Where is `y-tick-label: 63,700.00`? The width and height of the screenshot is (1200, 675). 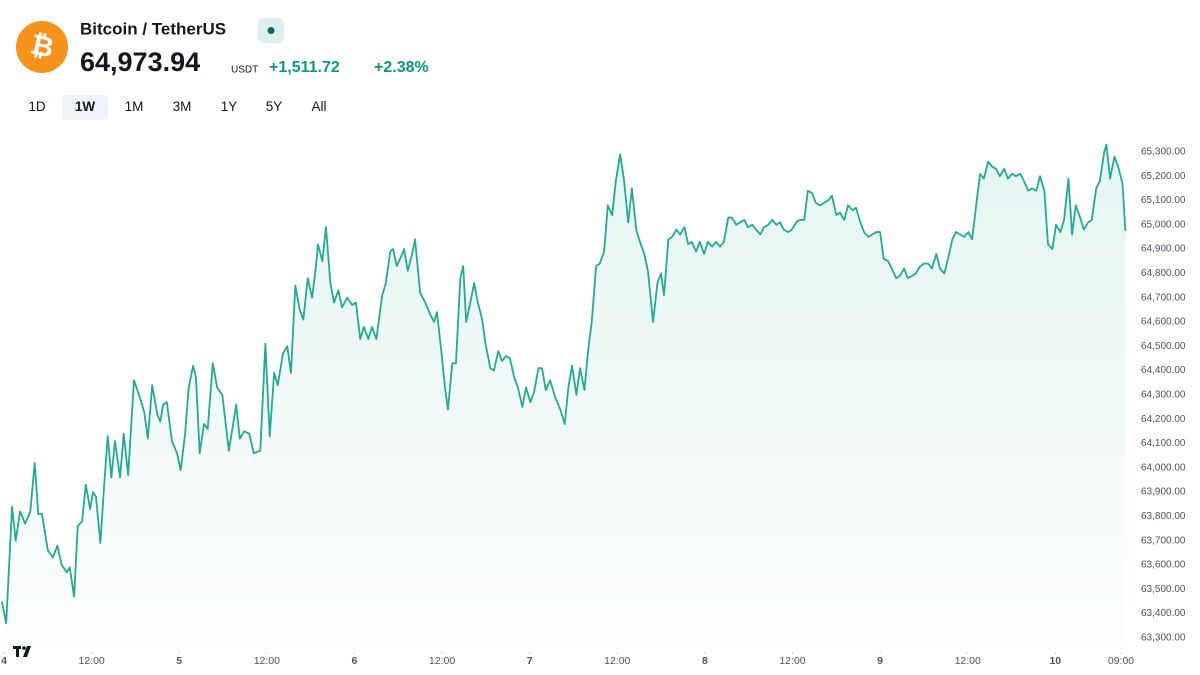
y-tick-label: 63,700.00 is located at coordinates (1163, 540).